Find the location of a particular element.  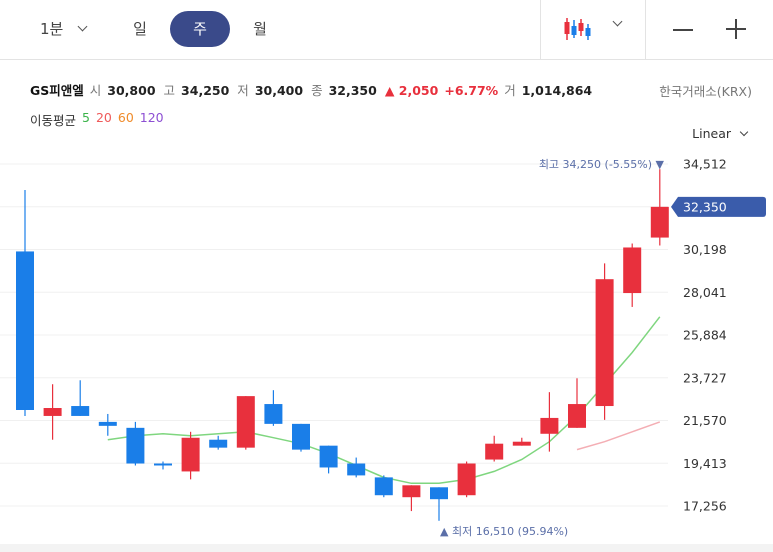

ma-title: 이동평균 is located at coordinates (53, 120).